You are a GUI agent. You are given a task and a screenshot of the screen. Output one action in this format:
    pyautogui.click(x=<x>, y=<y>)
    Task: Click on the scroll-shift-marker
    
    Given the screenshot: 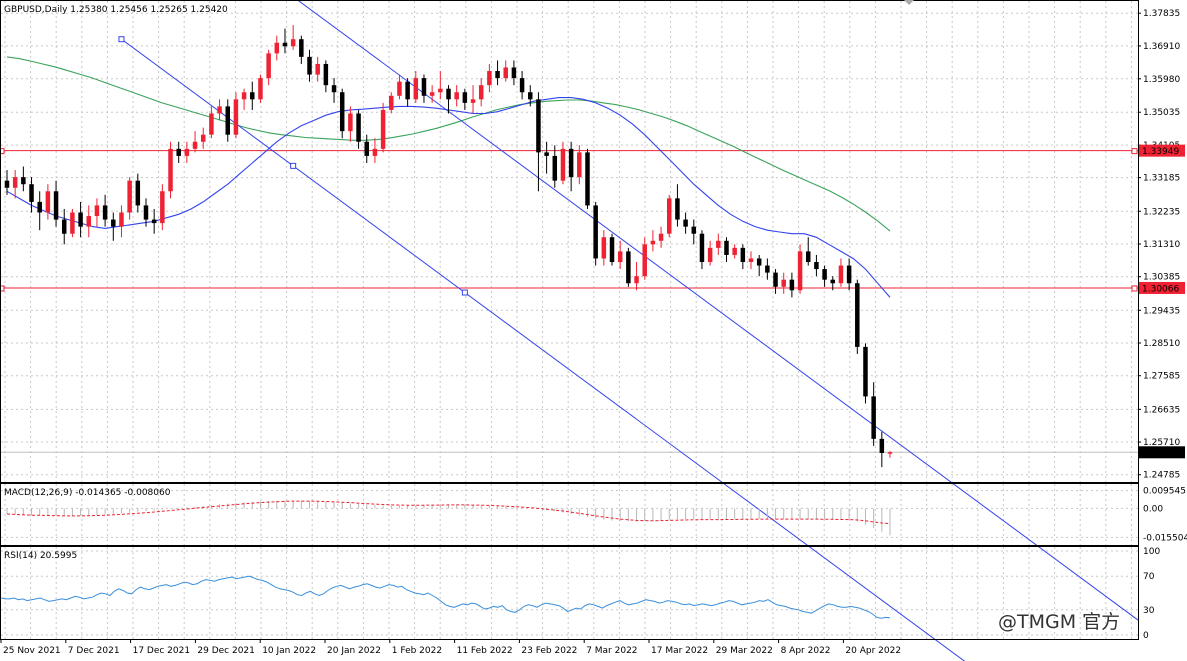 What is the action you would take?
    pyautogui.click(x=909, y=2)
    